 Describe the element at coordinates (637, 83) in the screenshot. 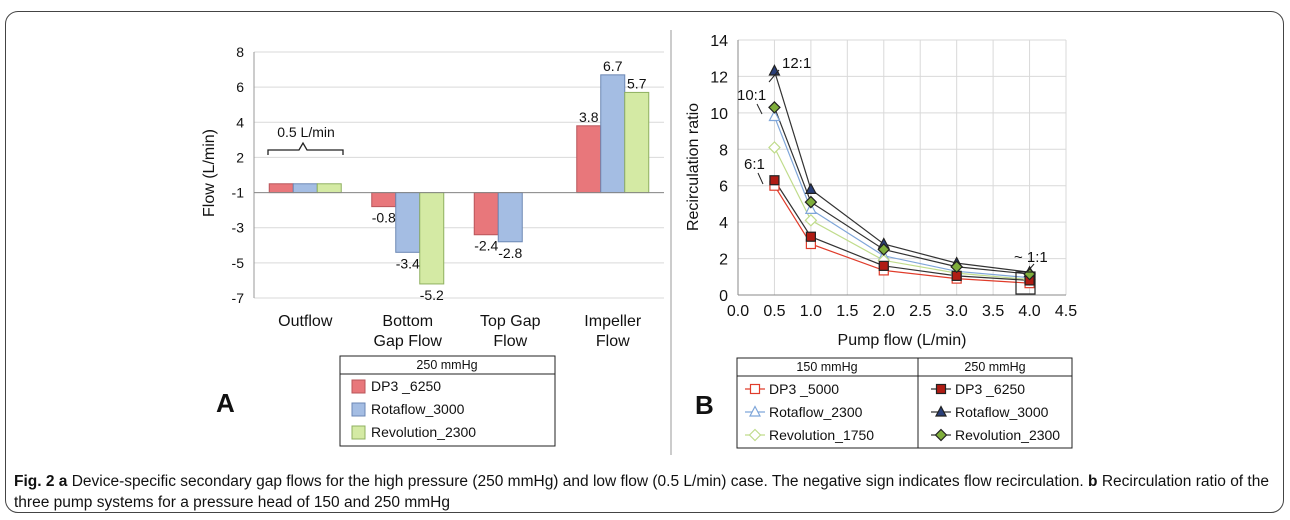

I see `chart-a-data-label: 5.7` at that location.